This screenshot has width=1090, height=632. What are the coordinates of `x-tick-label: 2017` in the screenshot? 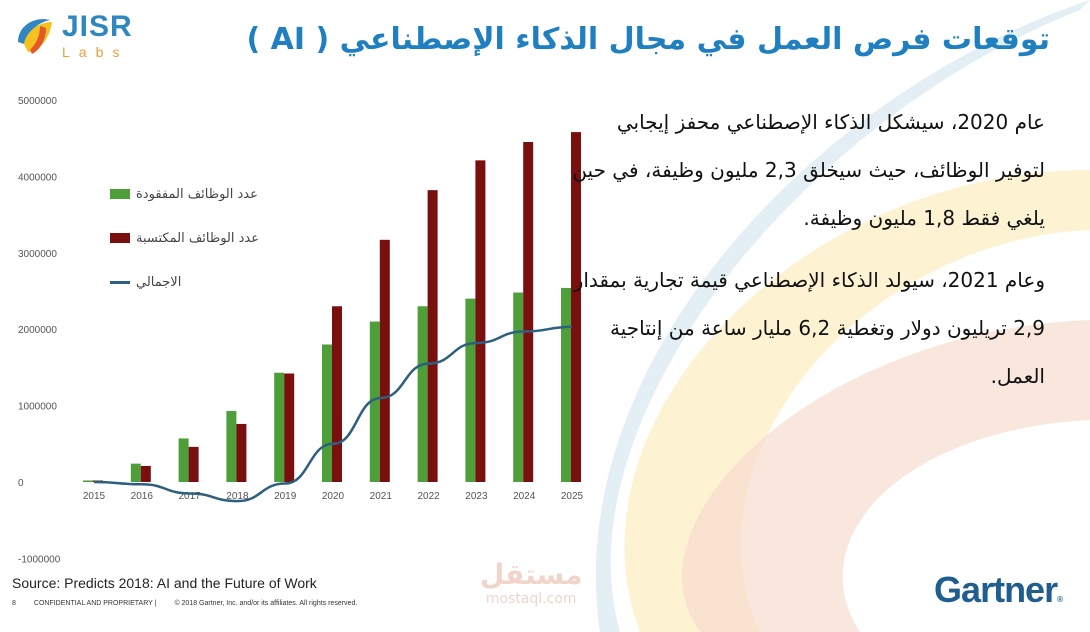 It's located at (189, 496).